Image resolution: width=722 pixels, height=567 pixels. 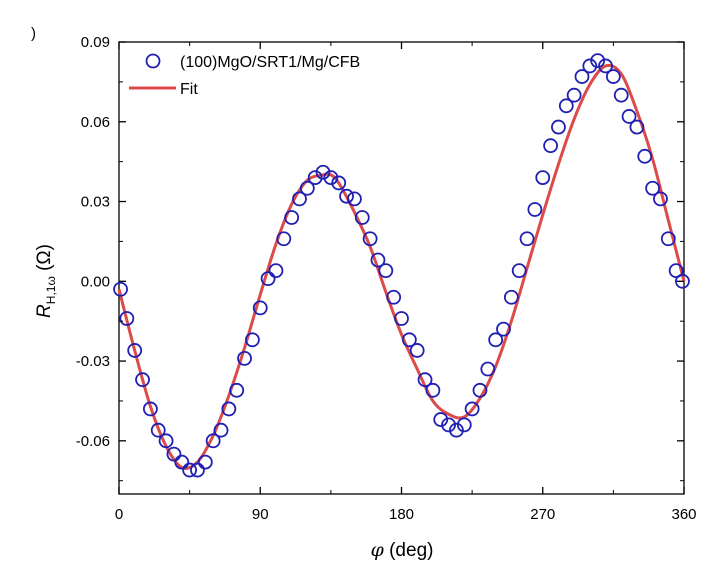 What do you see at coordinates (119, 514) in the screenshot?
I see `x-tick-label: 0` at bounding box center [119, 514].